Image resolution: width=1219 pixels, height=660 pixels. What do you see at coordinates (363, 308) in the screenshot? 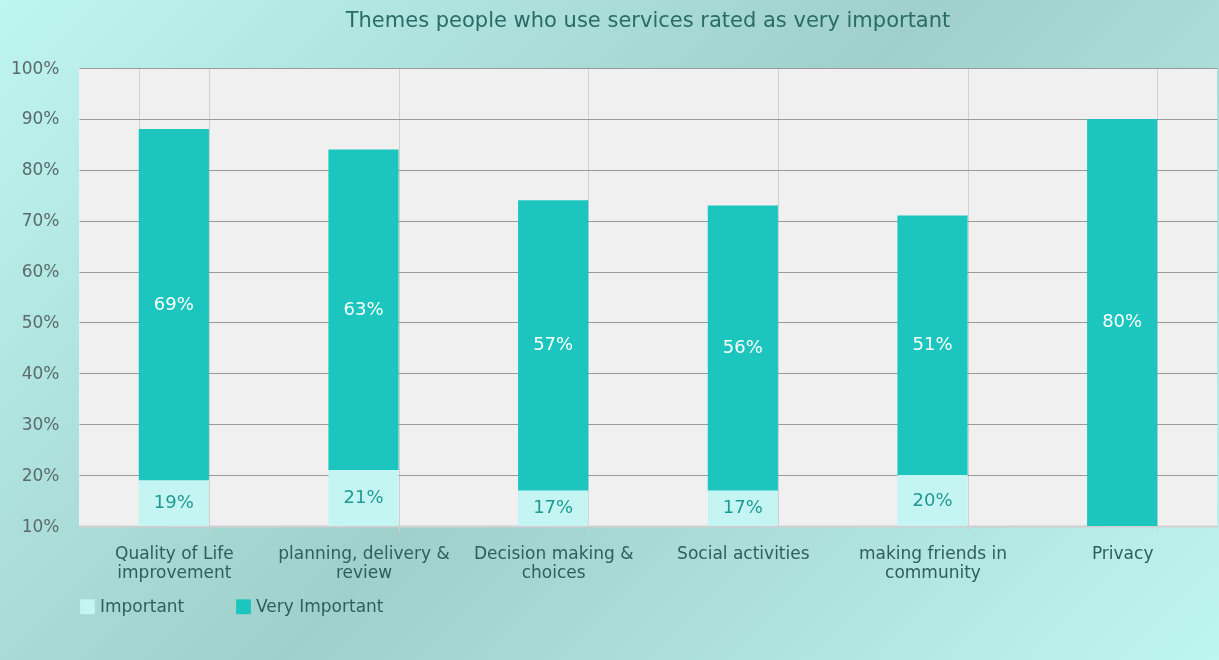
I see `data-label: 63%` at bounding box center [363, 308].